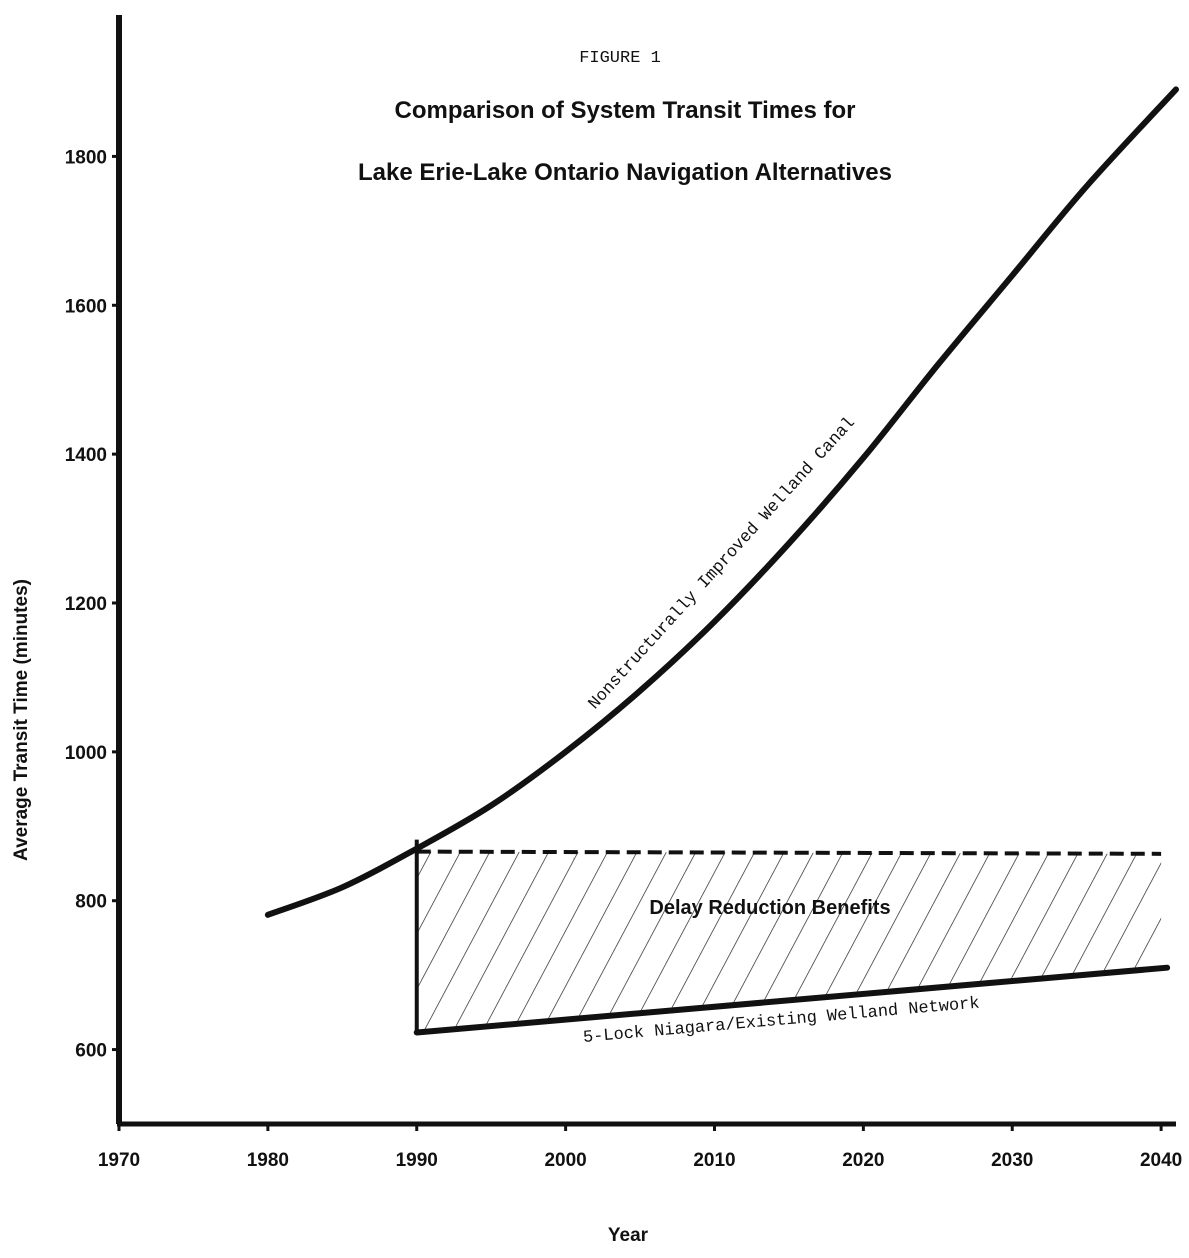  I want to click on y-tick-label: 1600, so click(86, 306).